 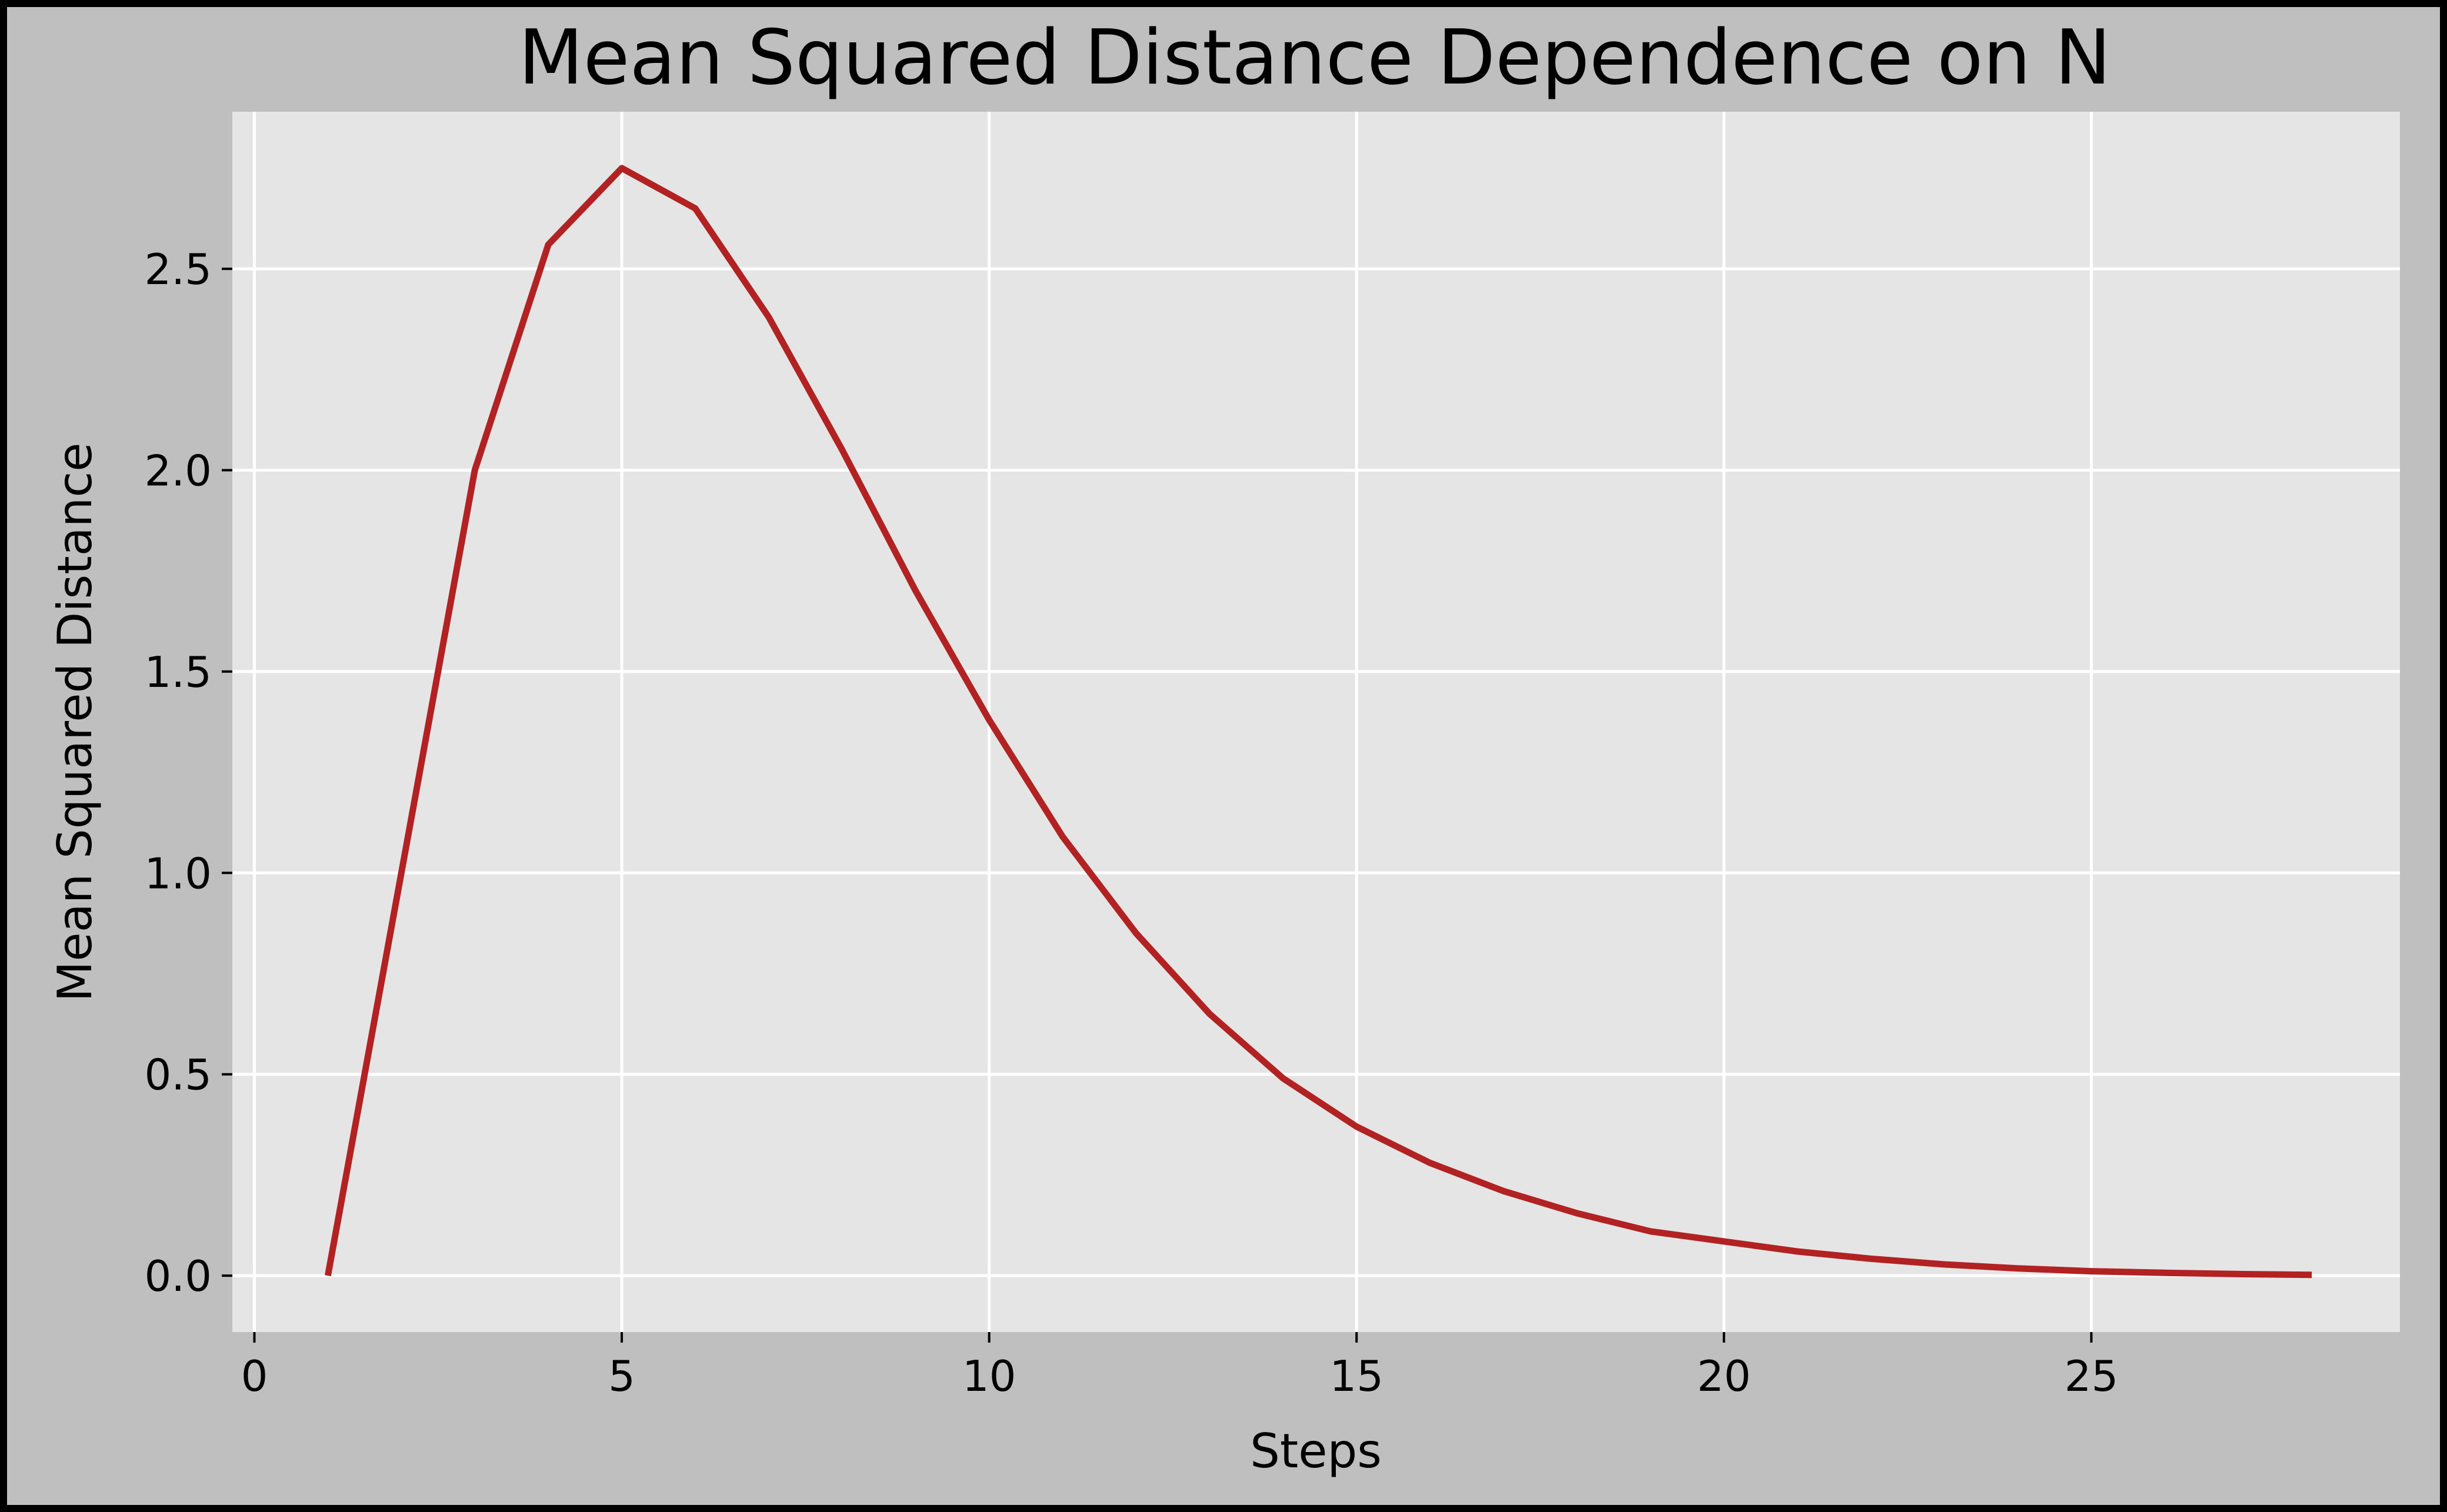 What do you see at coordinates (1314, 58) in the screenshot?
I see `chart-title: Mean Squared Distance Dependence on N` at bounding box center [1314, 58].